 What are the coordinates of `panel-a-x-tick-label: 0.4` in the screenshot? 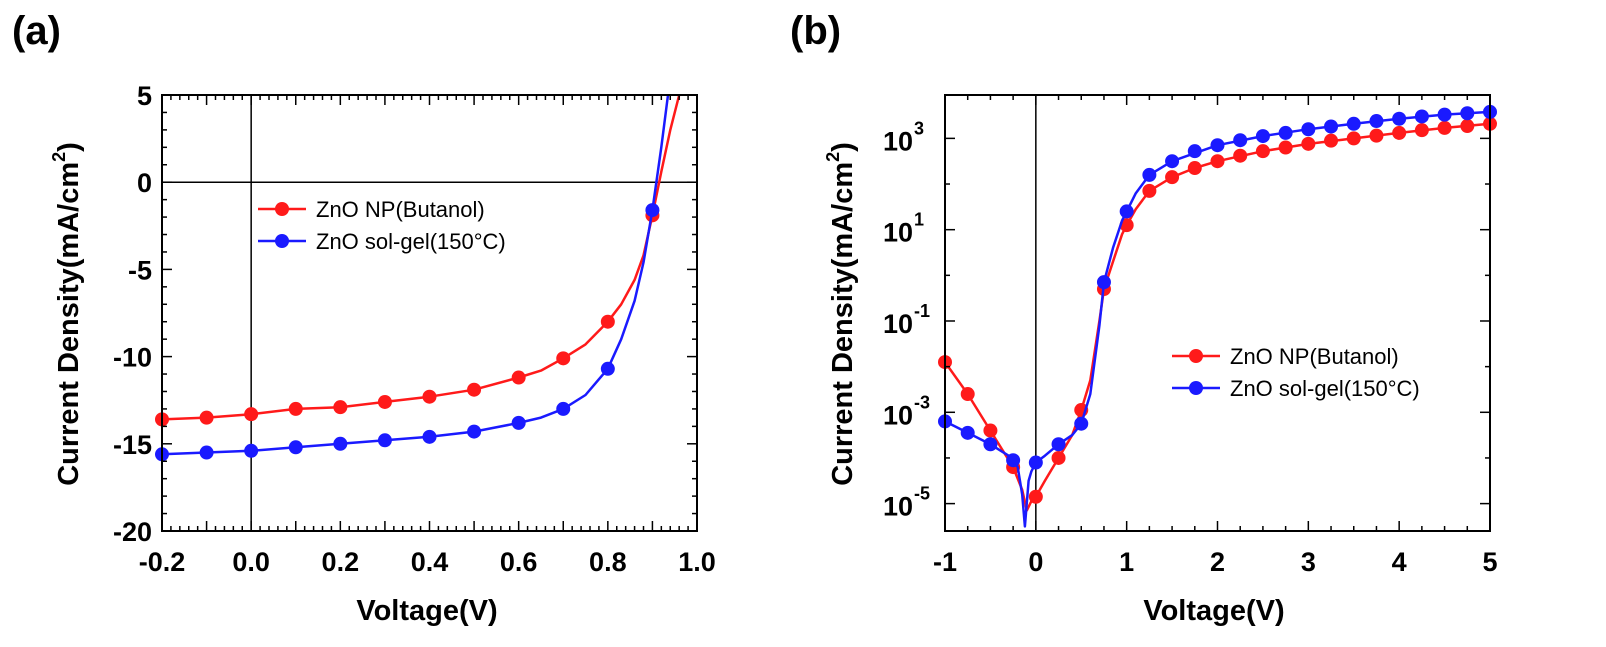 It's located at (430, 562).